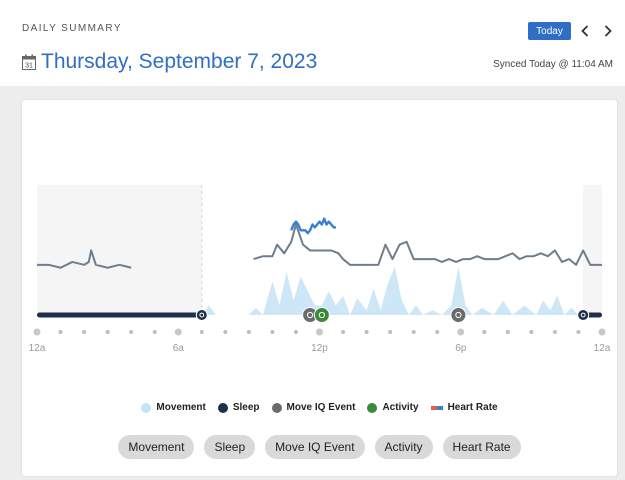 The width and height of the screenshot is (625, 480). What do you see at coordinates (72, 28) in the screenshot?
I see `section-label: DAILY SUMMARY` at bounding box center [72, 28].